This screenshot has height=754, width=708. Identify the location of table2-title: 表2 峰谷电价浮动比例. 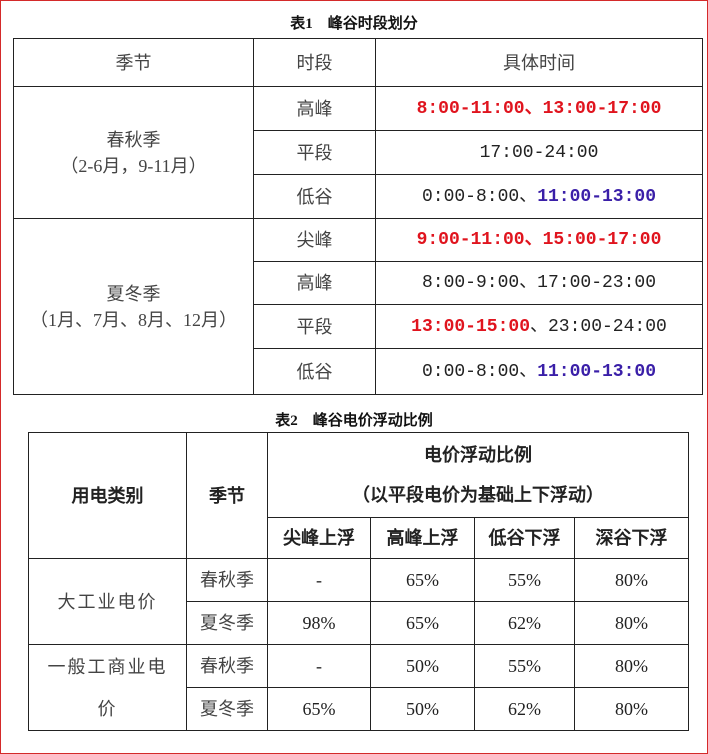
(354, 421).